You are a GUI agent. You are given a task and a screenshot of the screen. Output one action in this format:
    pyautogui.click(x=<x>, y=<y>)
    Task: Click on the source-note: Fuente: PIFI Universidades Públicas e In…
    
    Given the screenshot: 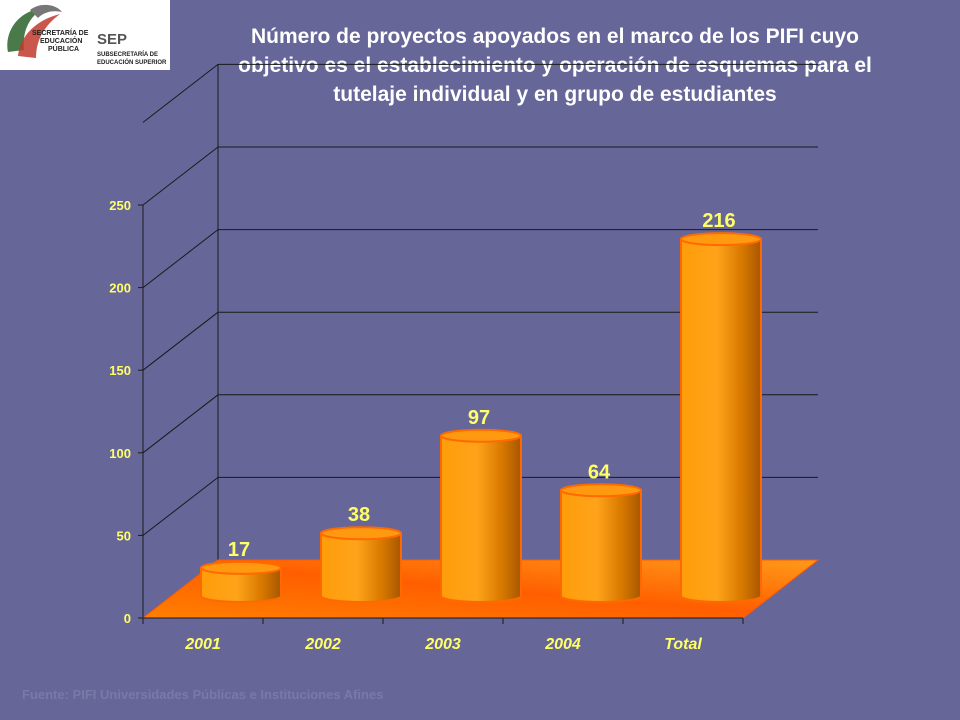 What is the action you would take?
    pyautogui.click(x=203, y=694)
    